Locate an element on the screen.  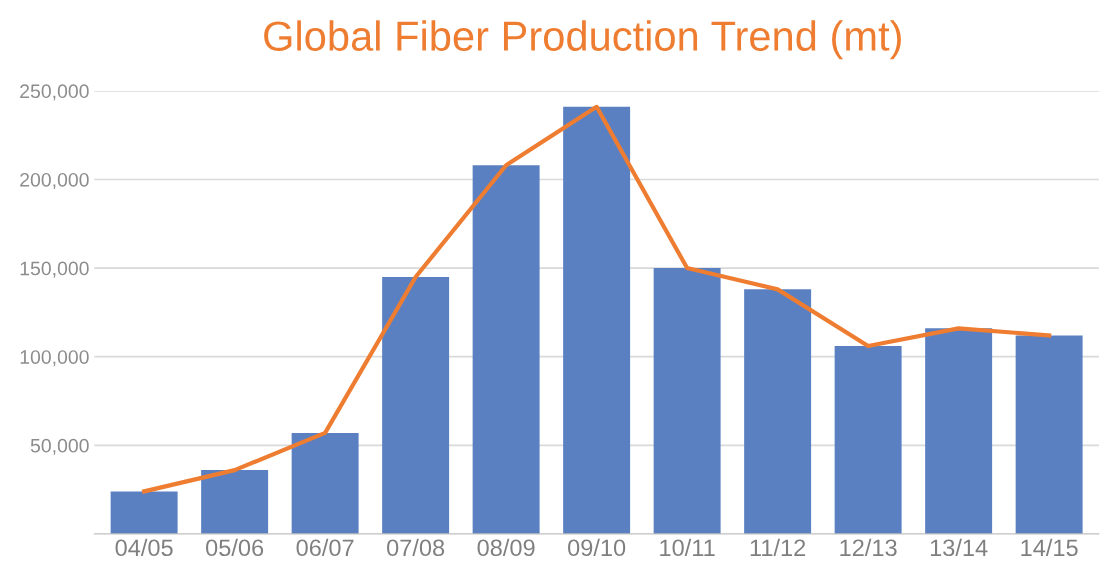
x-tick-label: 04/05 is located at coordinates (144, 547).